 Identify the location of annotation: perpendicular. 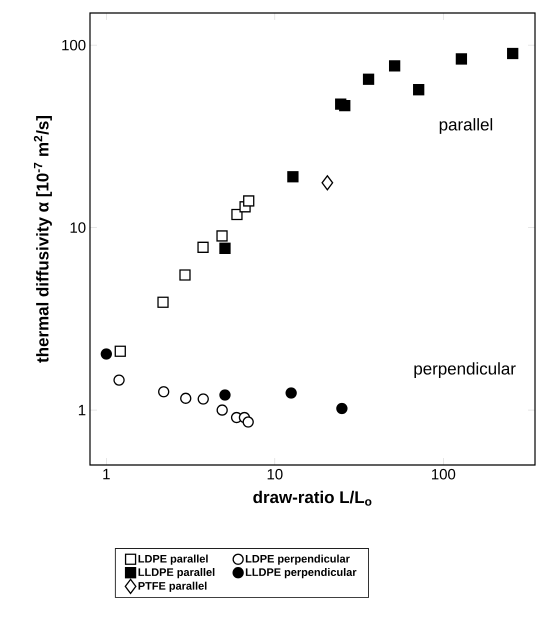
(465, 370).